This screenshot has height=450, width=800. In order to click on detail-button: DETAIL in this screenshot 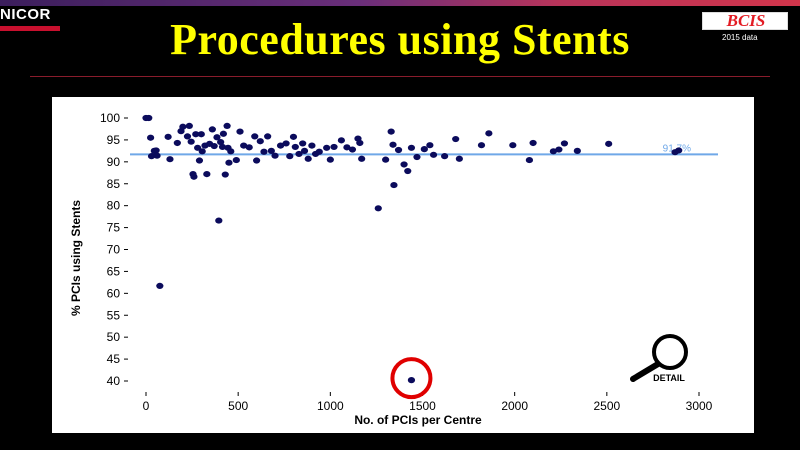, I will do `click(659, 358)`.